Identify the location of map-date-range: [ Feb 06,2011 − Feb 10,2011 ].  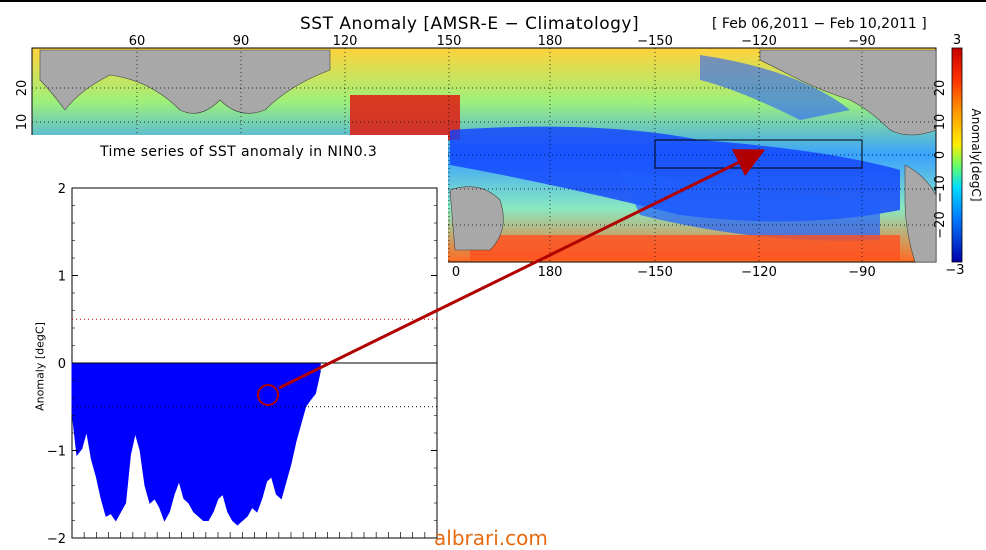
(819, 24).